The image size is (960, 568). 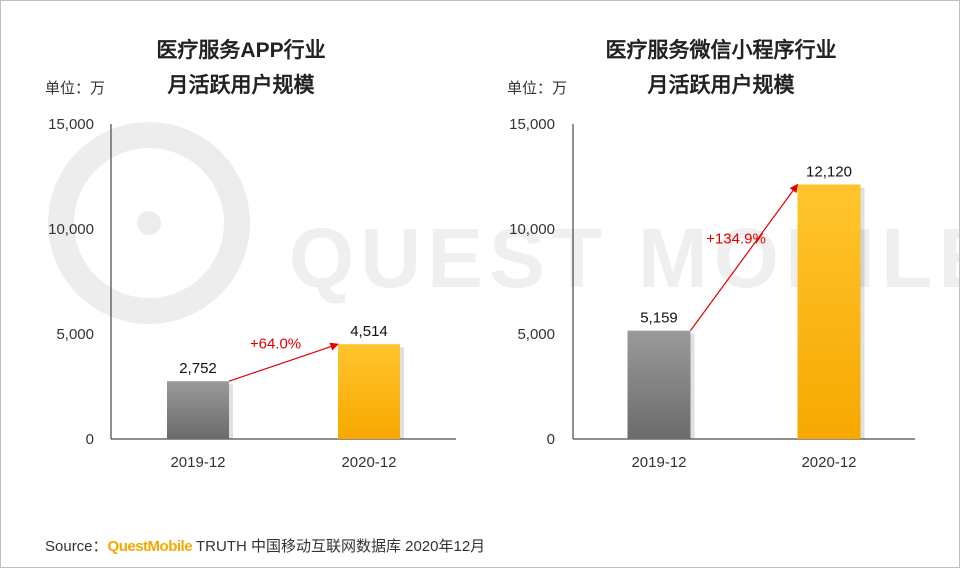 I want to click on bar-value-label: 5,159, so click(x=659, y=318).